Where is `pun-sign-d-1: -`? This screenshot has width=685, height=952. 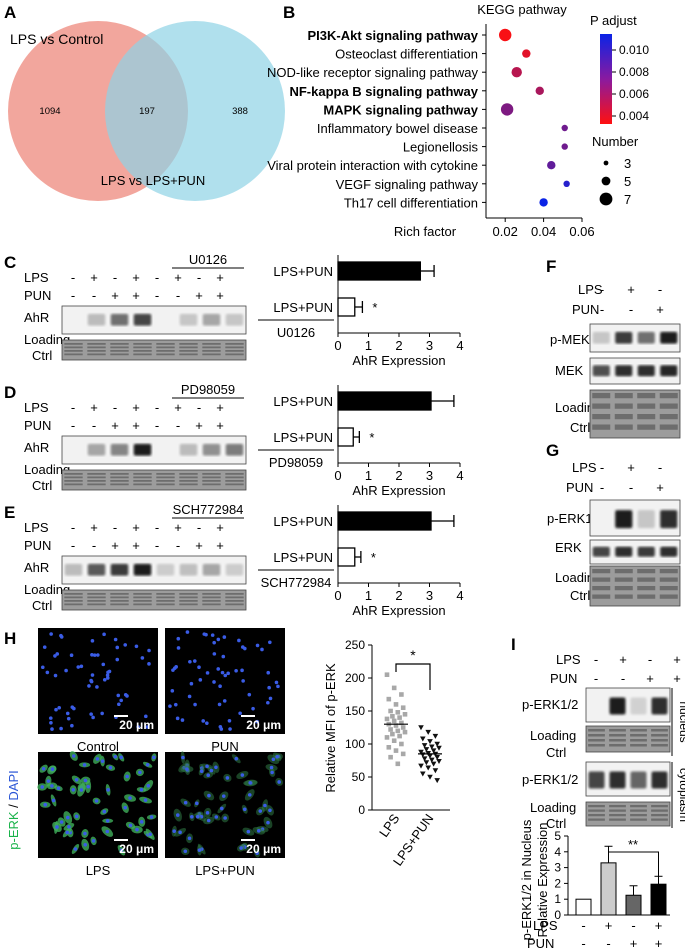
pun-sign-d-1: - is located at coordinates (94, 425).